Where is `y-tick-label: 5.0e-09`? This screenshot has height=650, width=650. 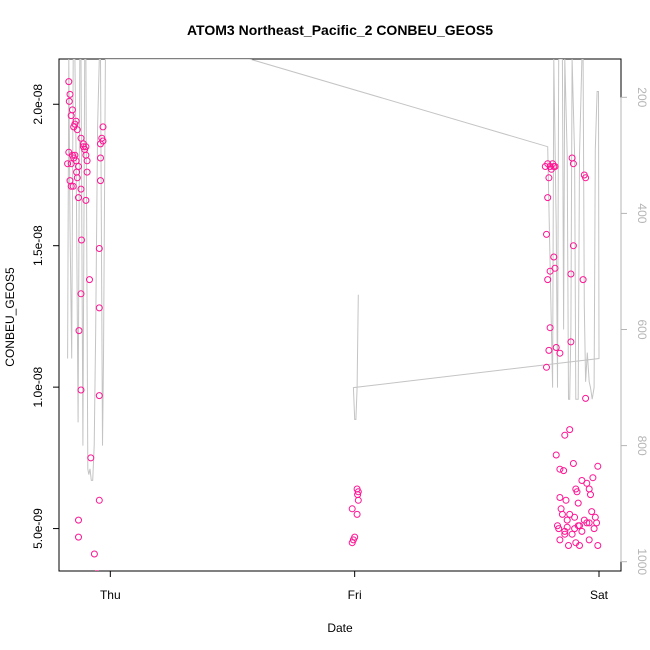 y-tick-label: 5.0e-09 is located at coordinates (38, 528).